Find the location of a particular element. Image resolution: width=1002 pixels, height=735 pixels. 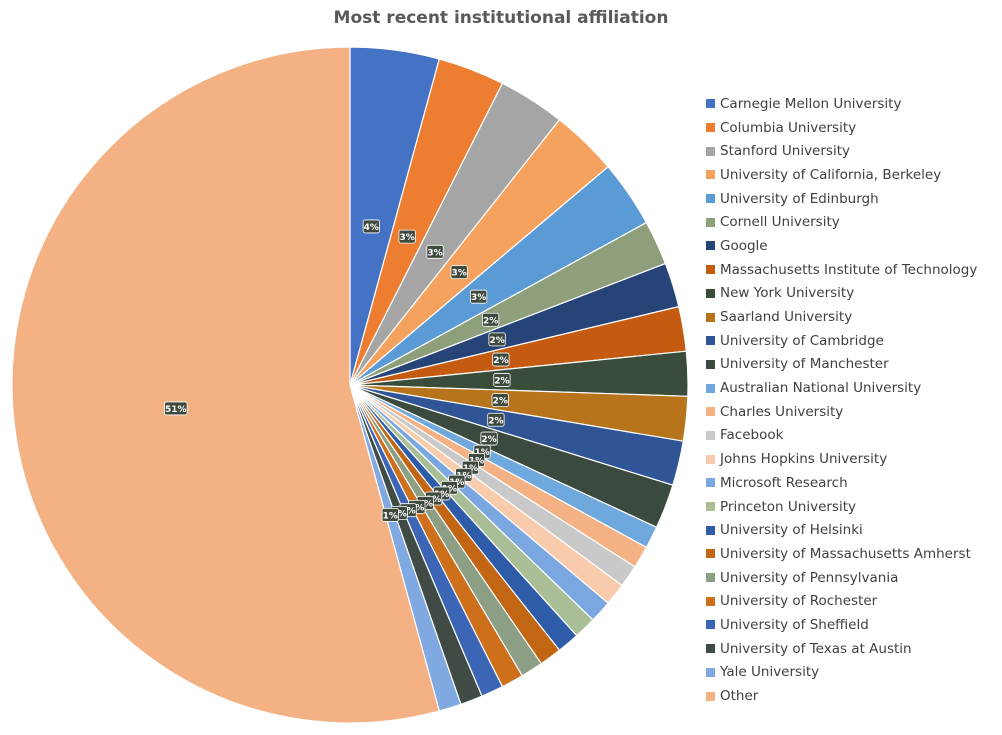

legend-item-google: Google is located at coordinates (841, 246).